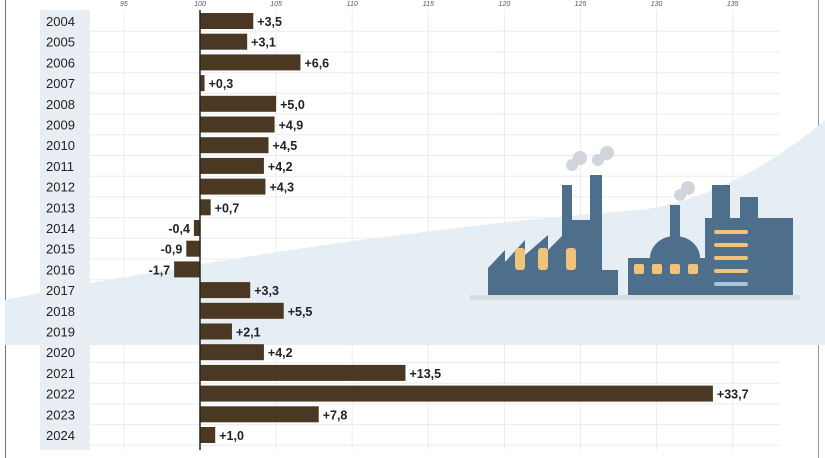 This screenshot has height=458, width=825. Describe the element at coordinates (335, 415) in the screenshot. I see `data-label: +7,8` at that location.